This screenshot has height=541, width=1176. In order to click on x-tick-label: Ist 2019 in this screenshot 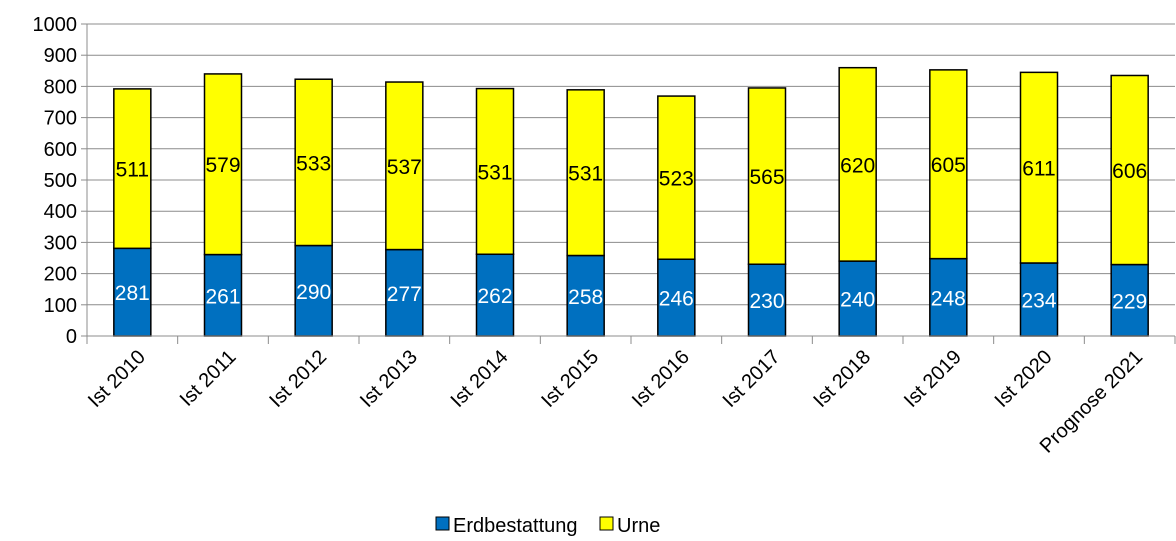, I will do `click(933, 379)`.